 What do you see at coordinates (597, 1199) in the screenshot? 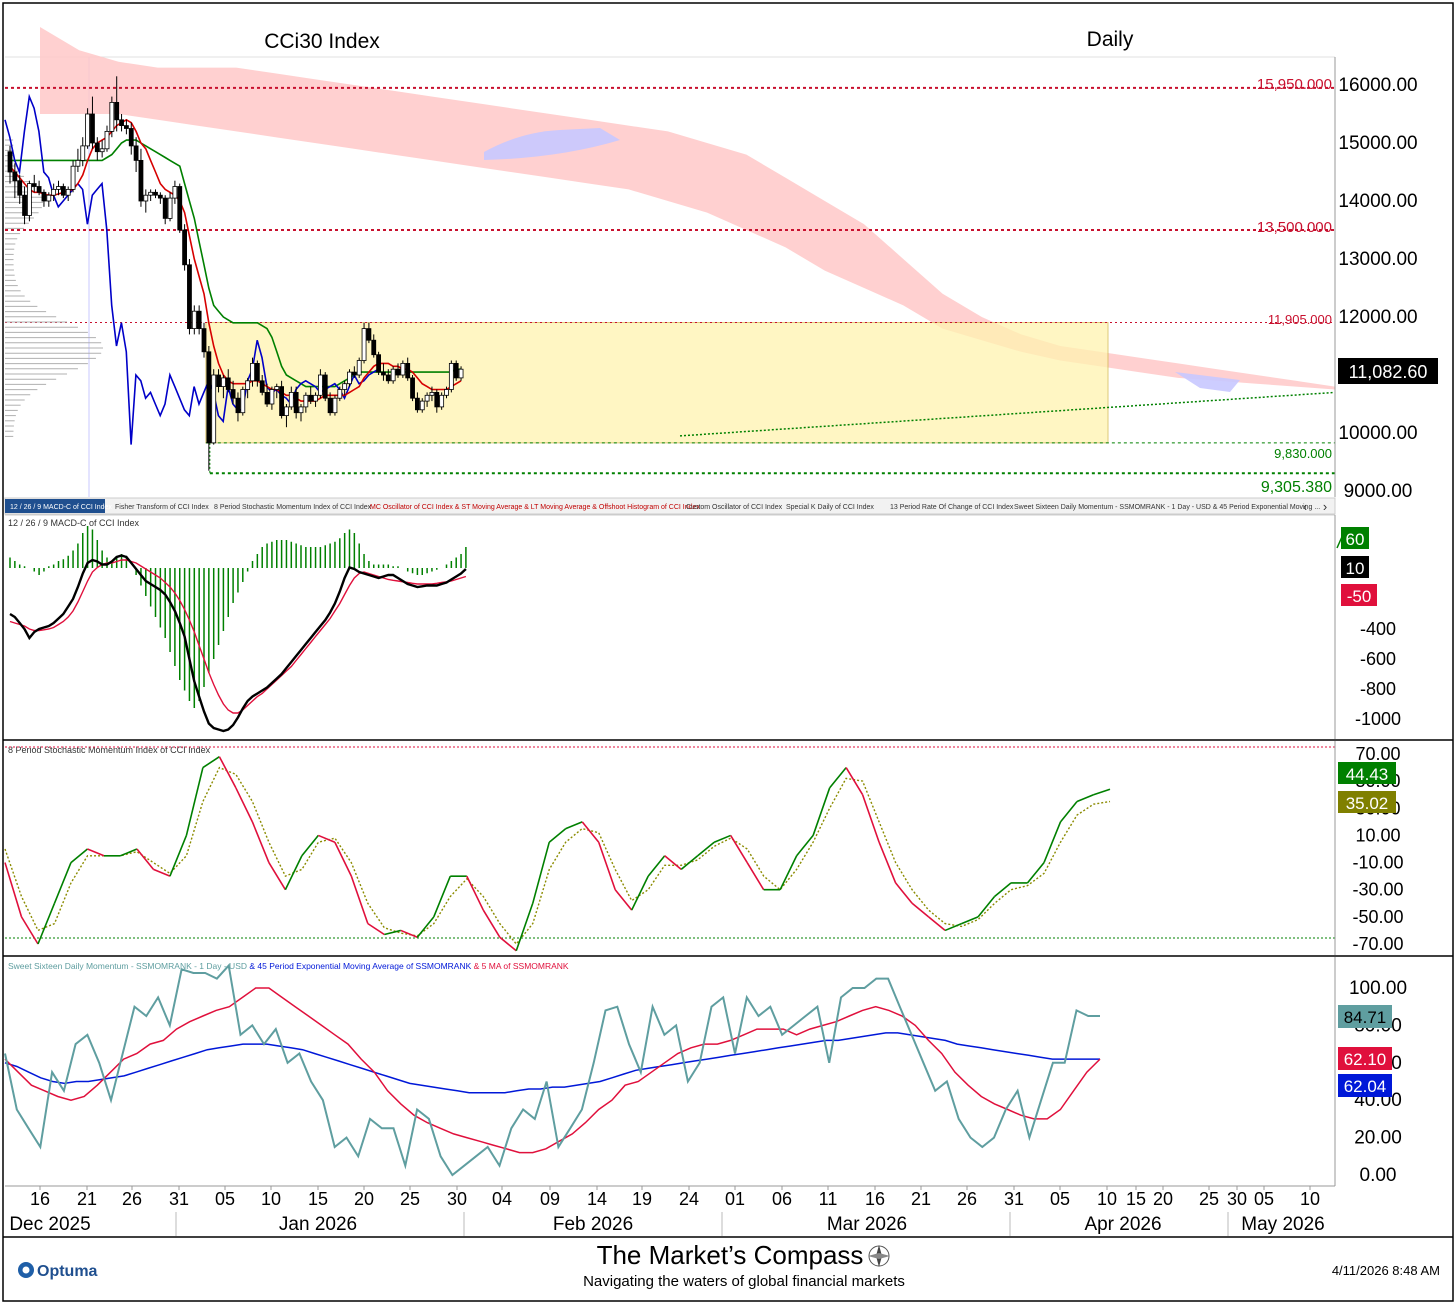
I see `date-day-label: 14` at bounding box center [597, 1199].